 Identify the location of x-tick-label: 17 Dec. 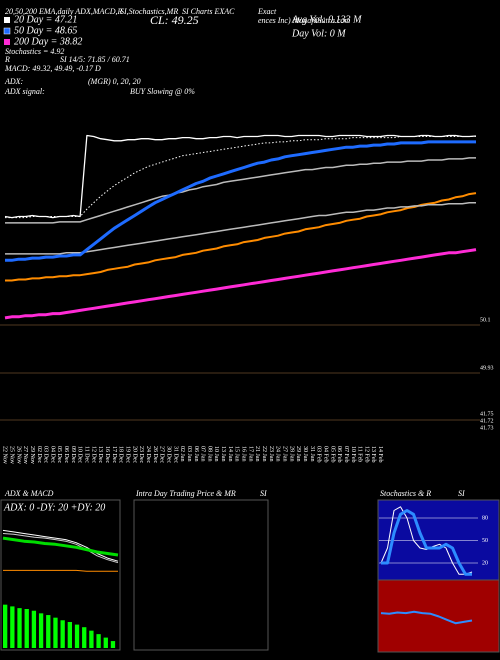
(114, 454).